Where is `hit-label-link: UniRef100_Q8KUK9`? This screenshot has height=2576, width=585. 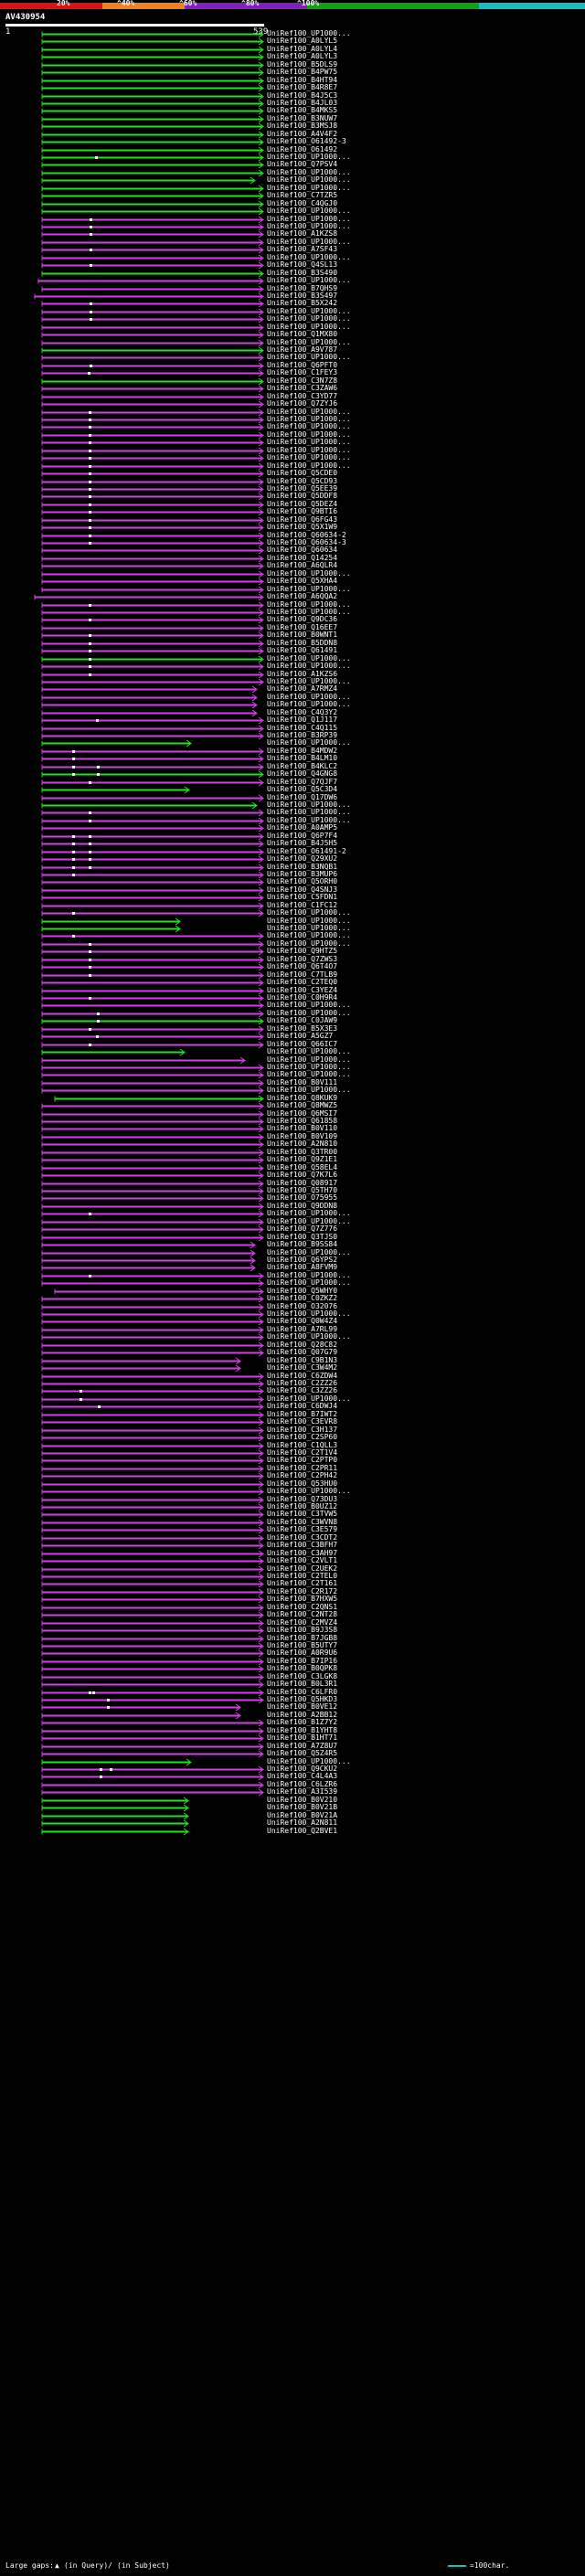
hit-label-link: UniRef100_Q8KUK9 is located at coordinates (302, 1098).